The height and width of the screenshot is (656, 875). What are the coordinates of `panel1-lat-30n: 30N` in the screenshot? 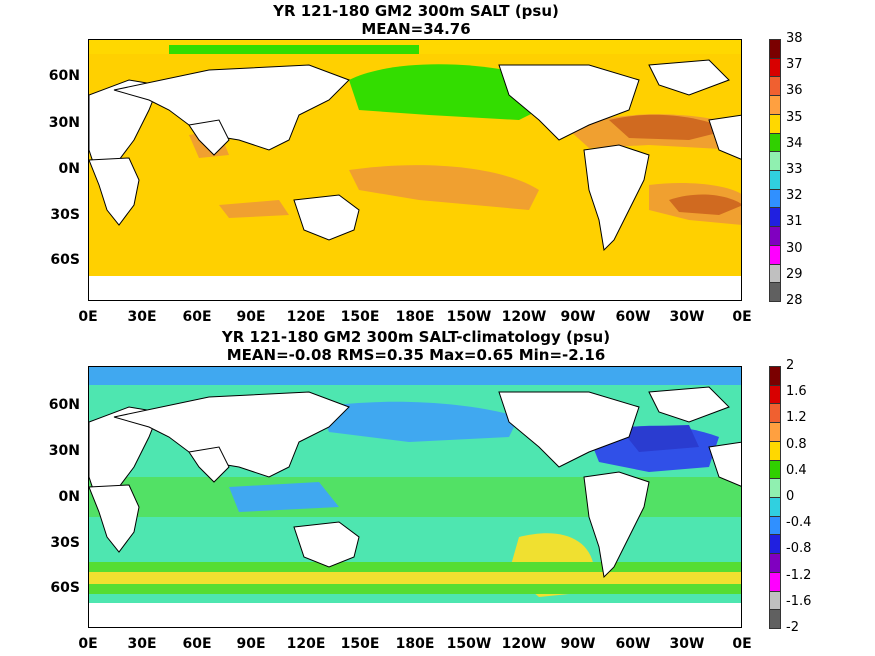 It's located at (64, 123).